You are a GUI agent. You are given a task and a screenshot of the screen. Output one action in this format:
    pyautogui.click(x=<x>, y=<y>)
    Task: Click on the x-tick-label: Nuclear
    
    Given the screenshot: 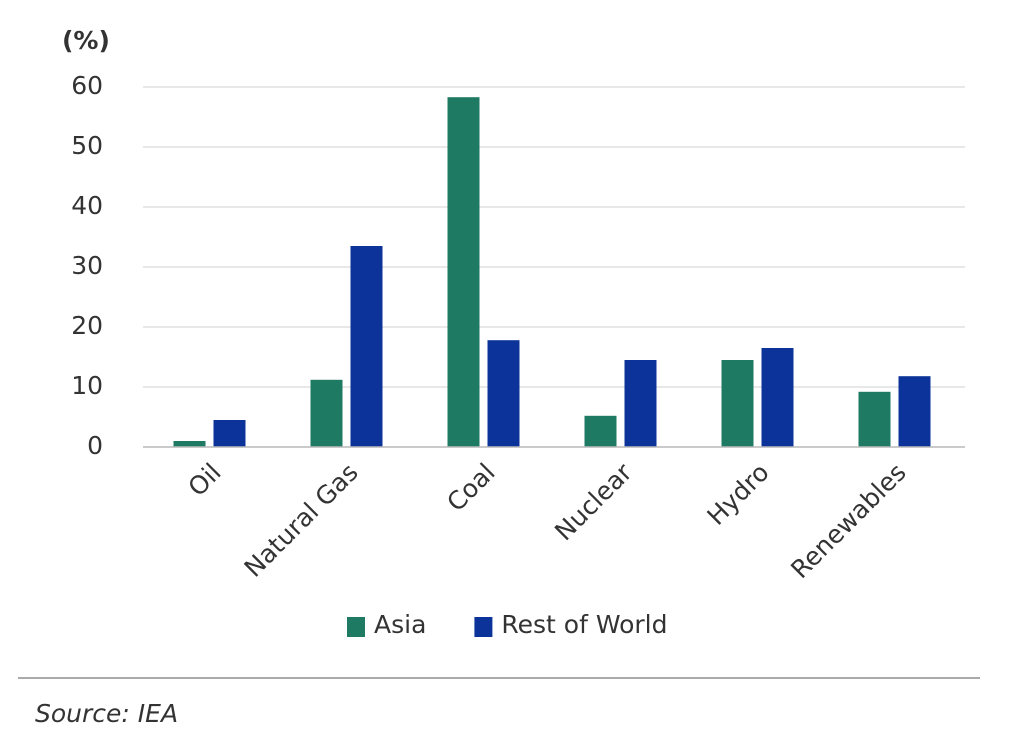 What is the action you would take?
    pyautogui.click(x=593, y=501)
    